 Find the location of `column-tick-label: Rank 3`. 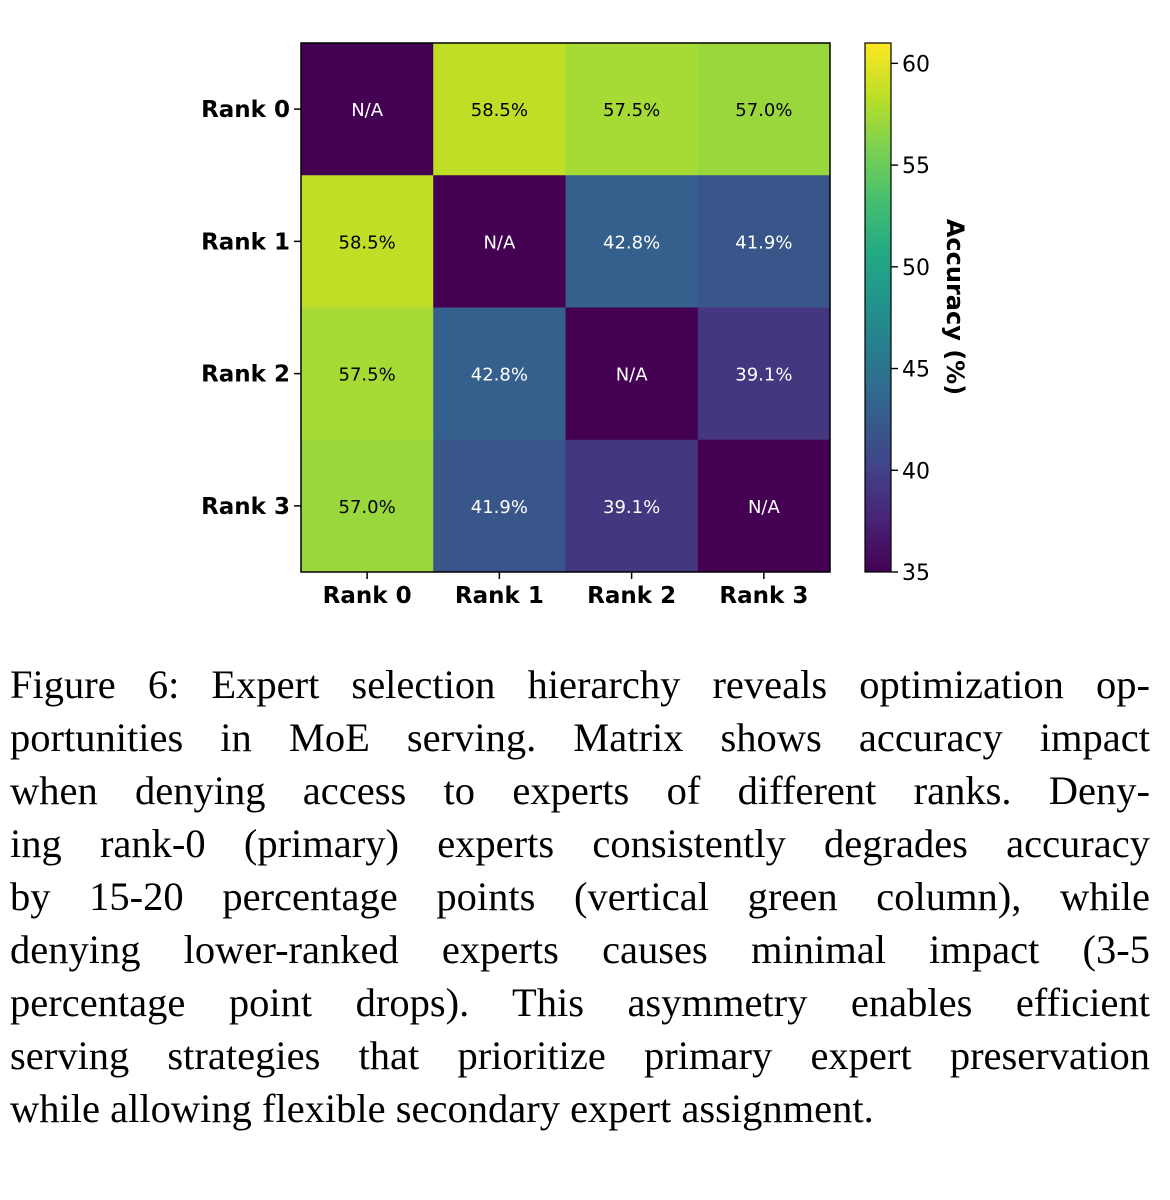

column-tick-label: Rank 3 is located at coordinates (763, 596).